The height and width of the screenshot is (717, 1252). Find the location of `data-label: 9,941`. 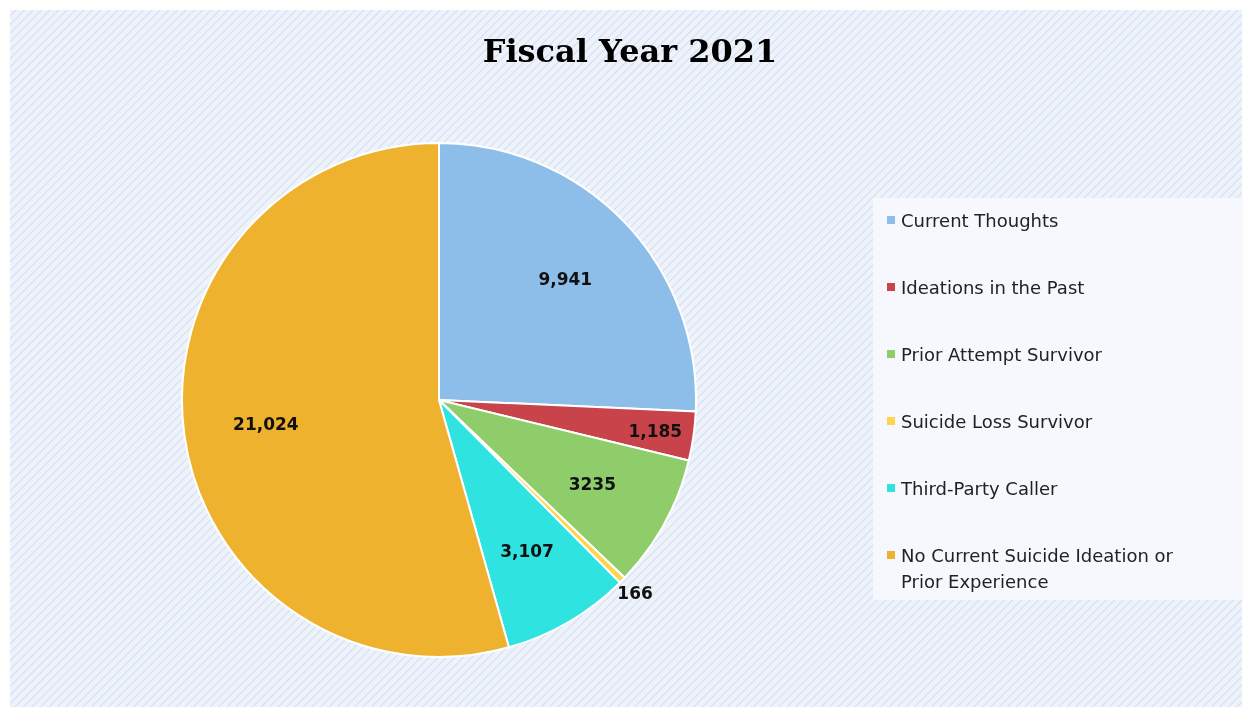

data-label: 9,941 is located at coordinates (565, 279).